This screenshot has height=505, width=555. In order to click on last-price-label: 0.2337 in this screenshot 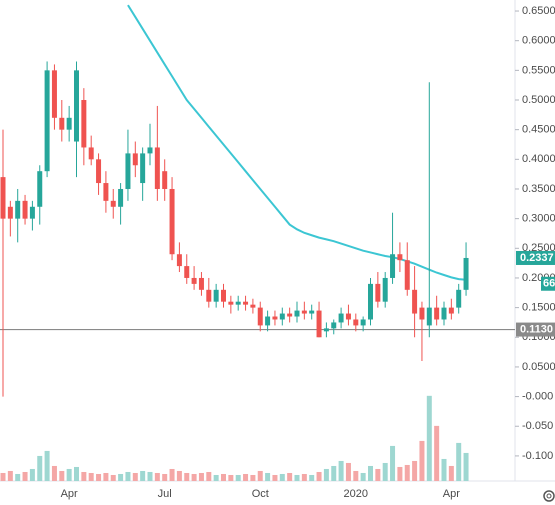, I will do `click(537, 258)`.